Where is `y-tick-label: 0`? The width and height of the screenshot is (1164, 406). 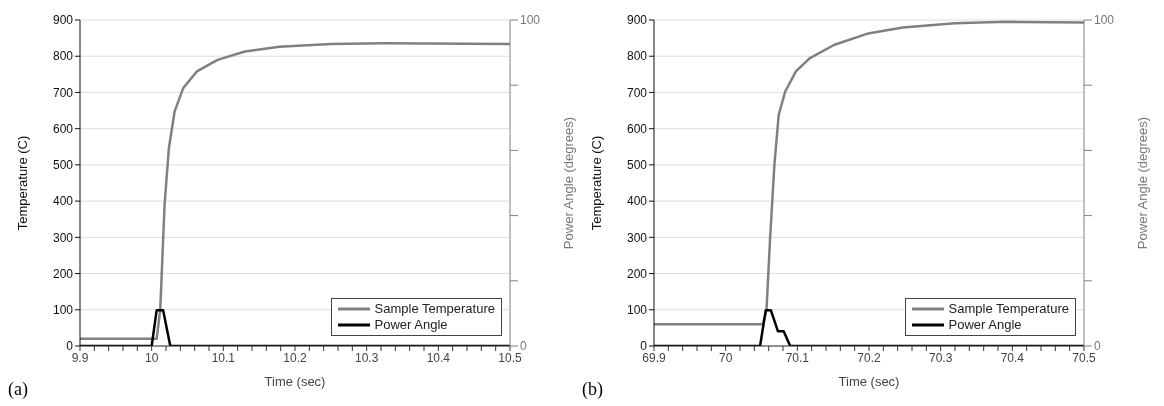
y-tick-label: 0 is located at coordinates (70, 346).